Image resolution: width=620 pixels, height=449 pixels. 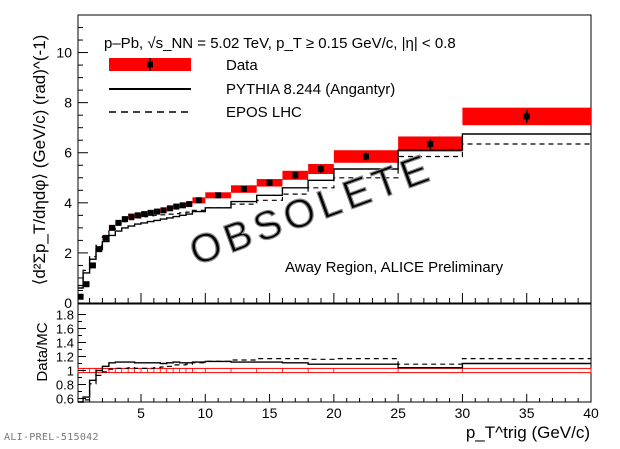 I want to click on top-y-tick-label: 8, so click(x=68, y=103).